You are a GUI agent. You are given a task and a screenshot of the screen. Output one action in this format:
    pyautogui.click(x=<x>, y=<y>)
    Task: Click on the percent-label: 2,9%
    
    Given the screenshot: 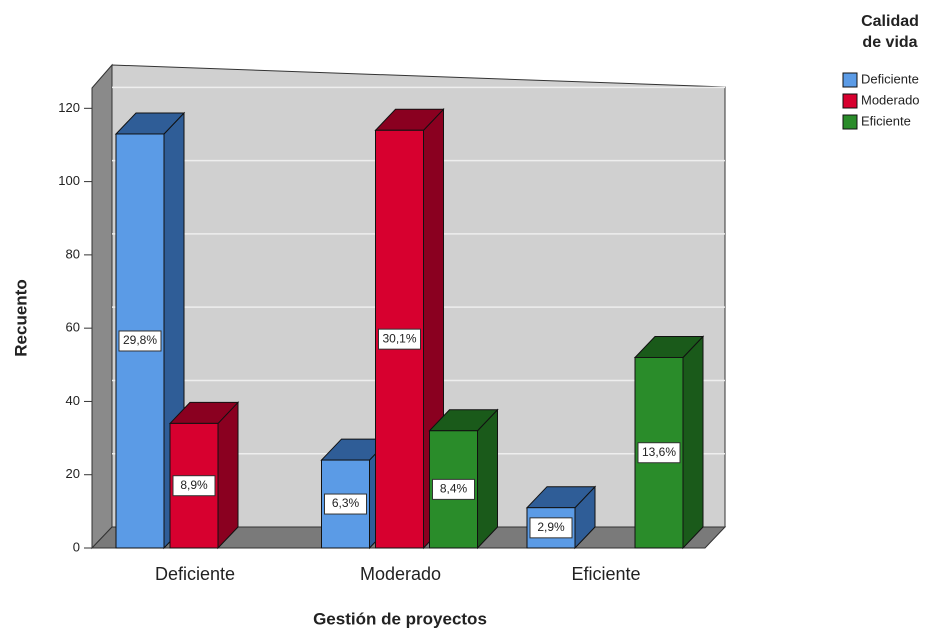 What is the action you would take?
    pyautogui.click(x=551, y=527)
    